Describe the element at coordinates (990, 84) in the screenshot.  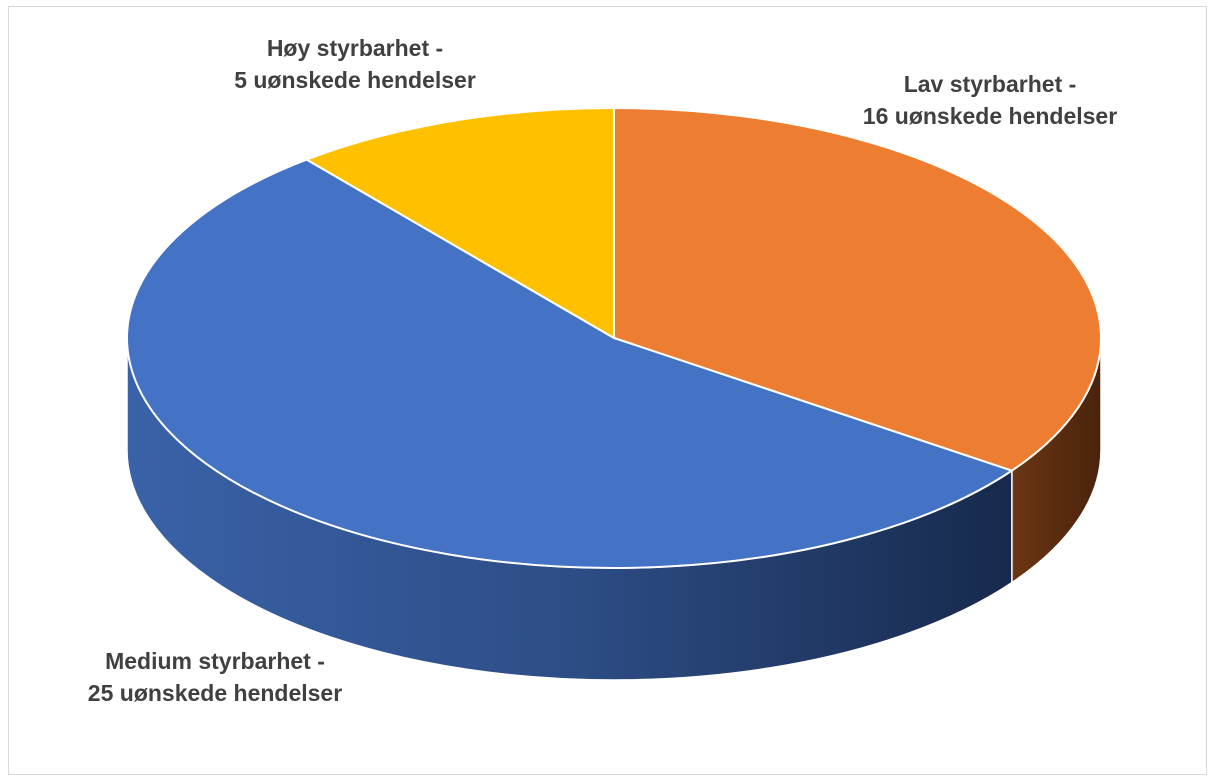
I see `data-label-lav-line1: Lav styrbarhet -` at that location.